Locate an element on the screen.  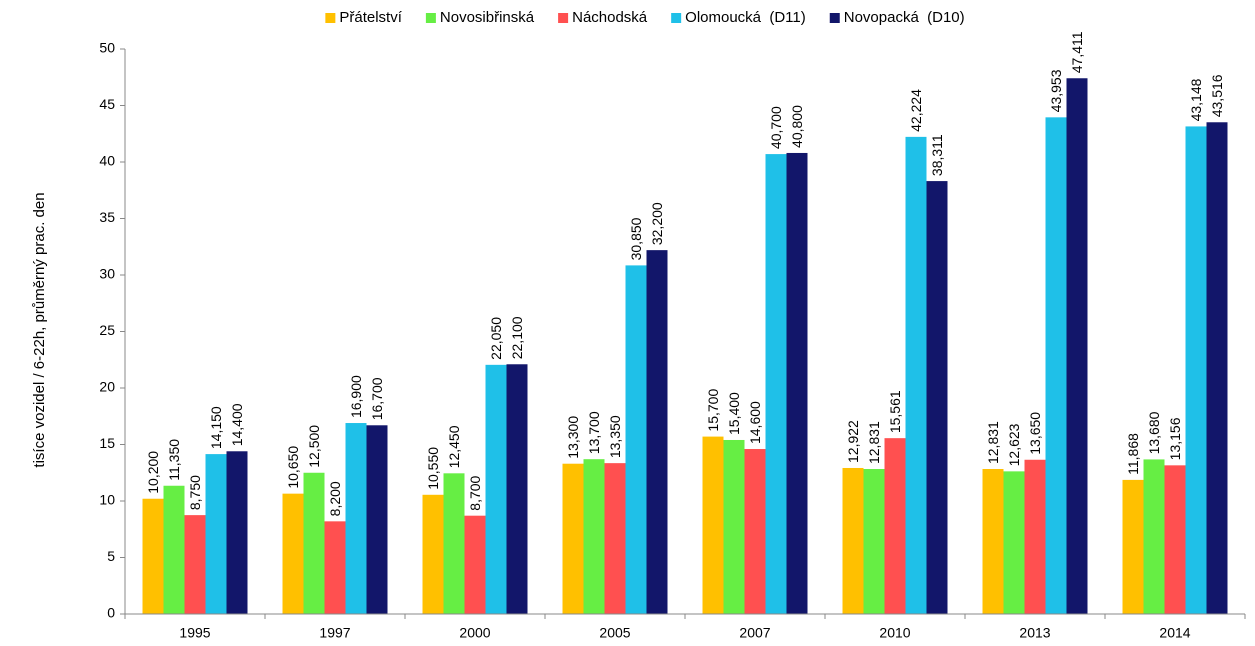
y-tick-label: 40 is located at coordinates (107, 161).